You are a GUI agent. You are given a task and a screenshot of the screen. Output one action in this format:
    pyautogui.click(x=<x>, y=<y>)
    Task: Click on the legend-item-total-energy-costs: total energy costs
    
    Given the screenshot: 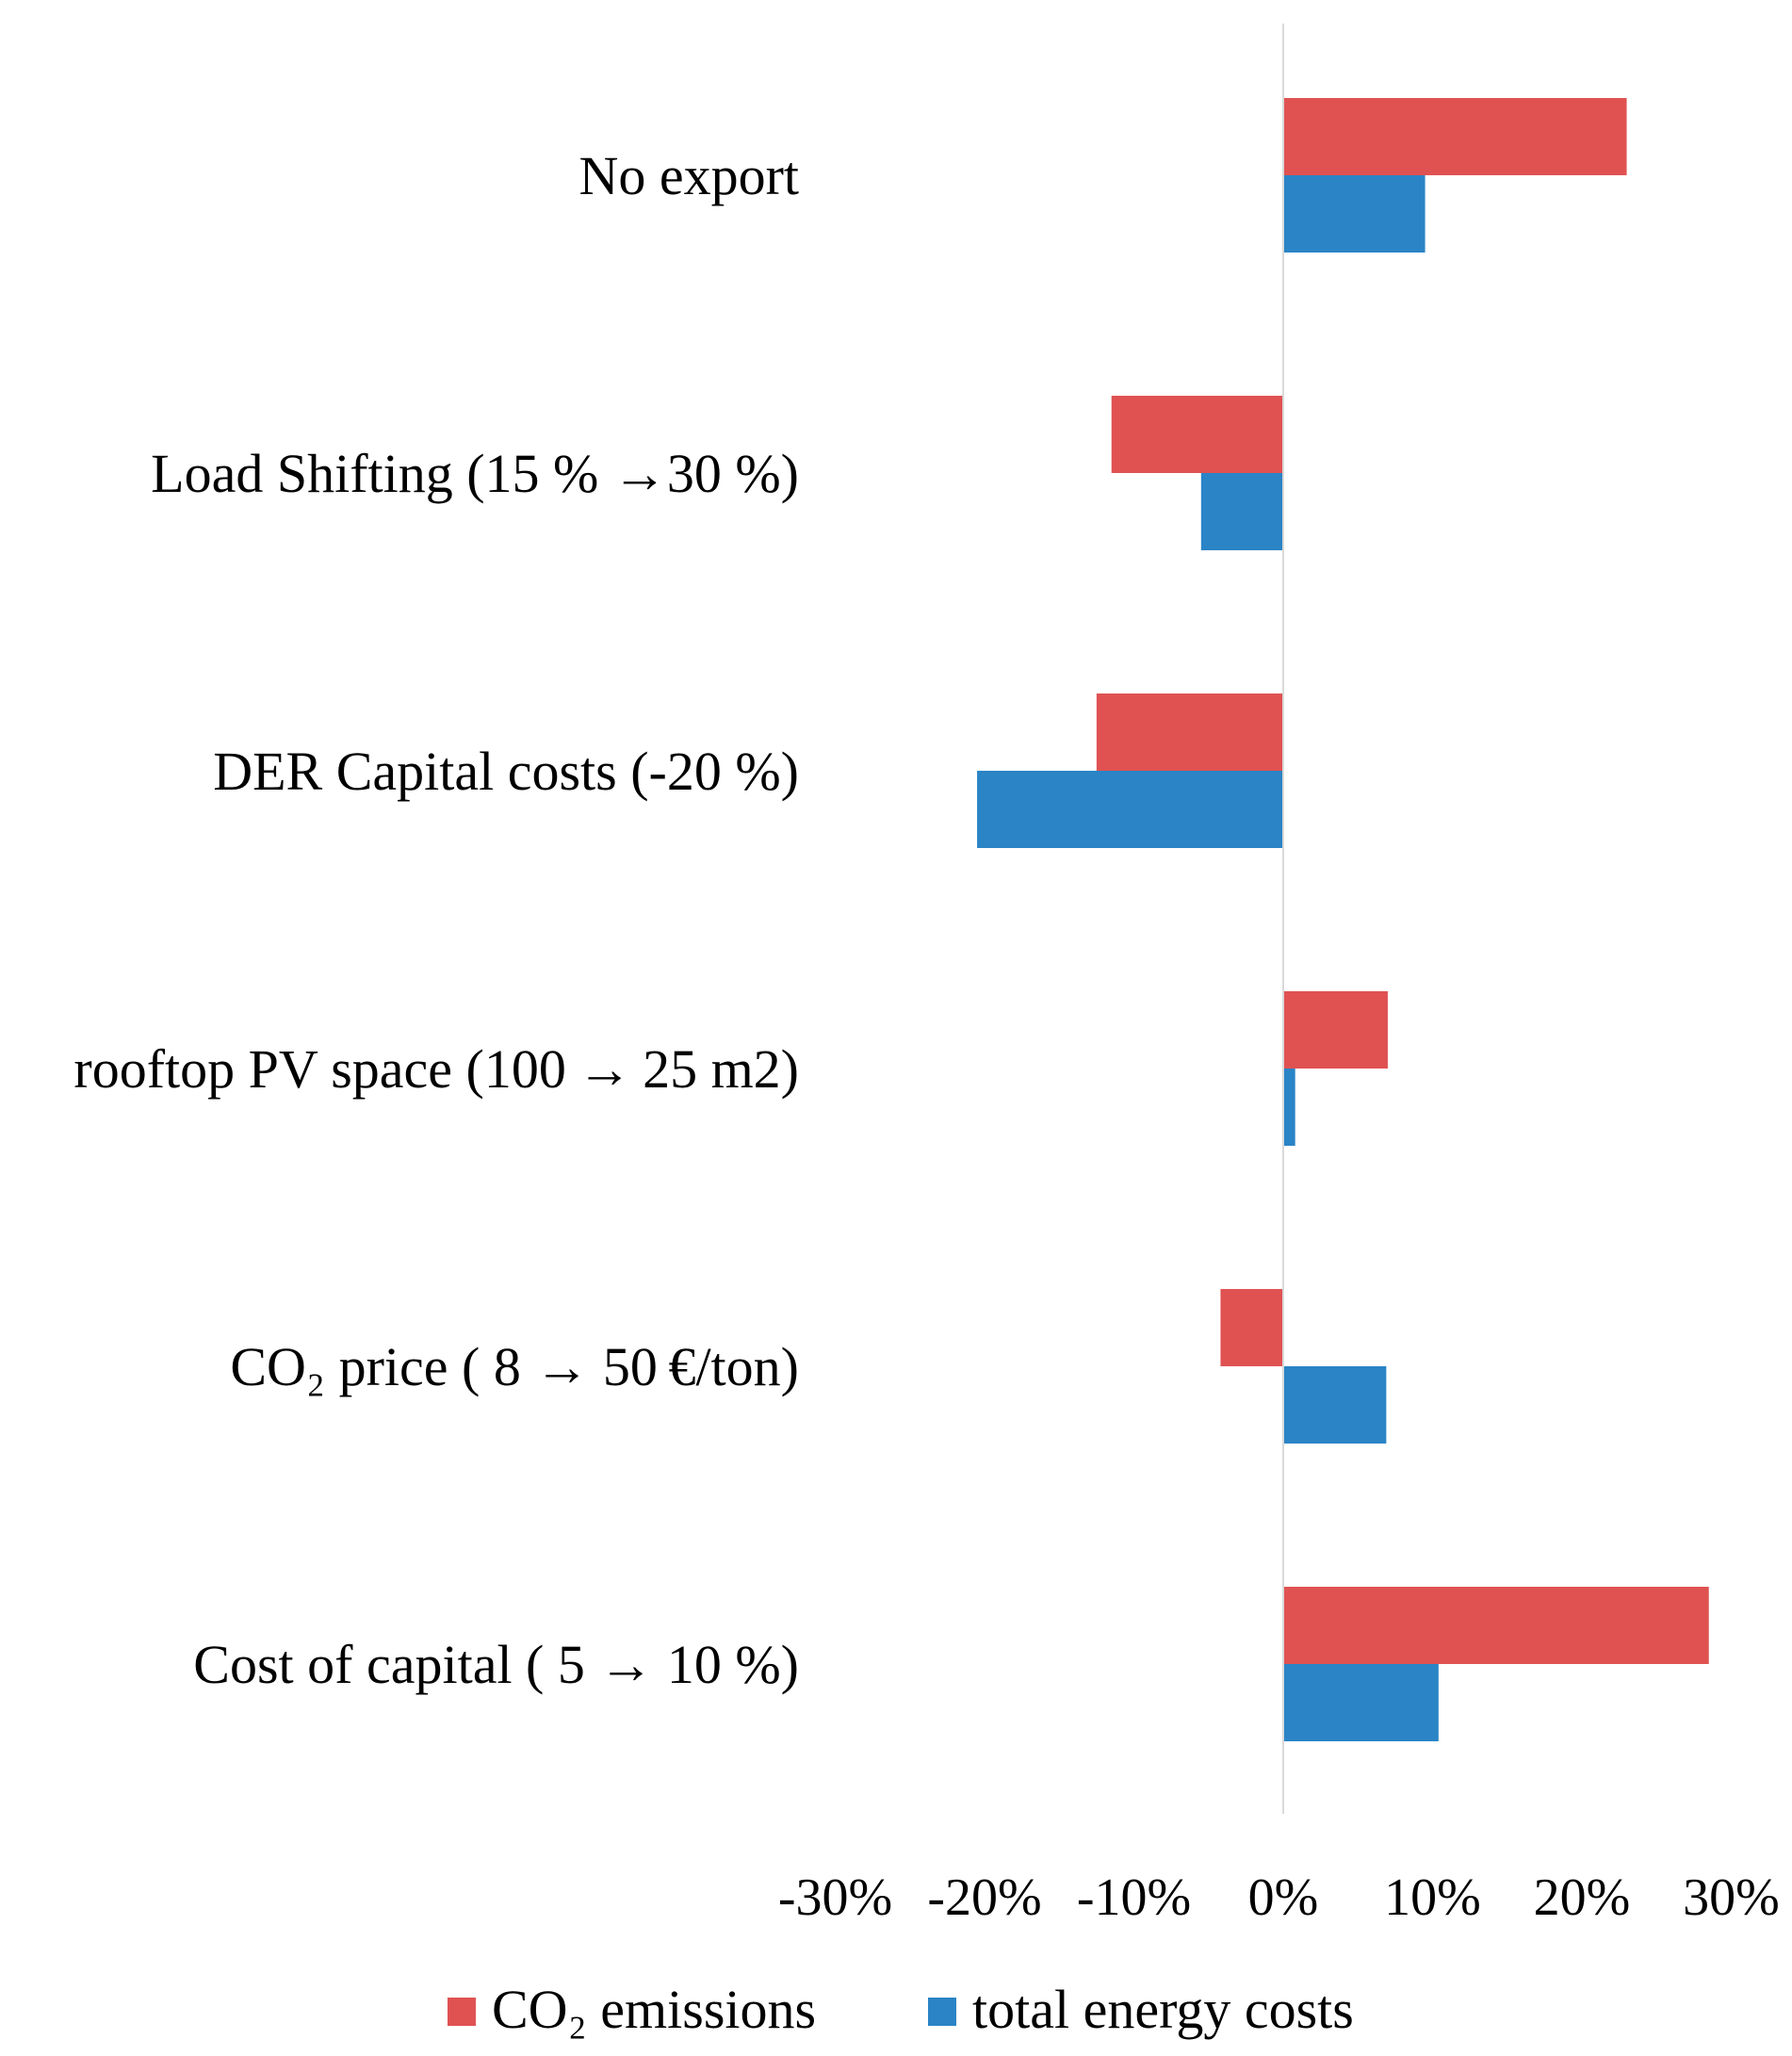 What is the action you would take?
    pyautogui.click(x=1141, y=2009)
    